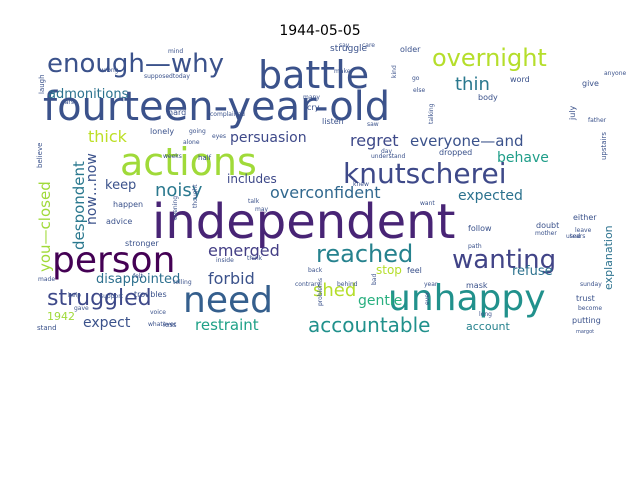  What do you see at coordinates (172, 156) in the screenshot?
I see `word-weeks: weeks` at bounding box center [172, 156].